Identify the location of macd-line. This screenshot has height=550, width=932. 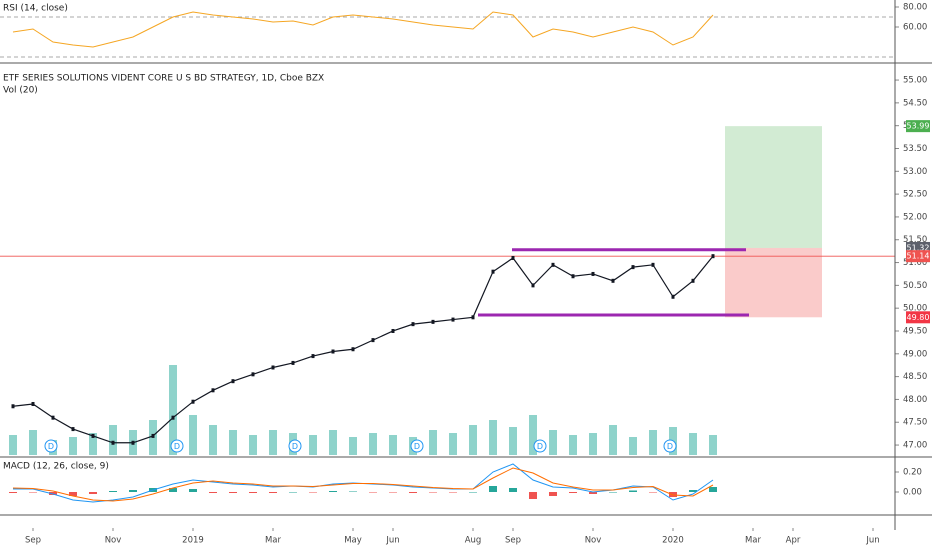
(363, 484).